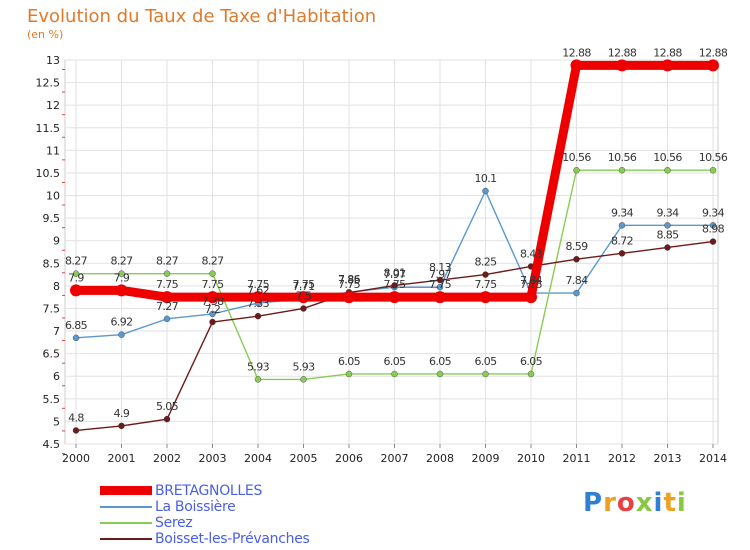  Describe the element at coordinates (45, 34) in the screenshot. I see `chart-subtitle: (en %)` at that location.